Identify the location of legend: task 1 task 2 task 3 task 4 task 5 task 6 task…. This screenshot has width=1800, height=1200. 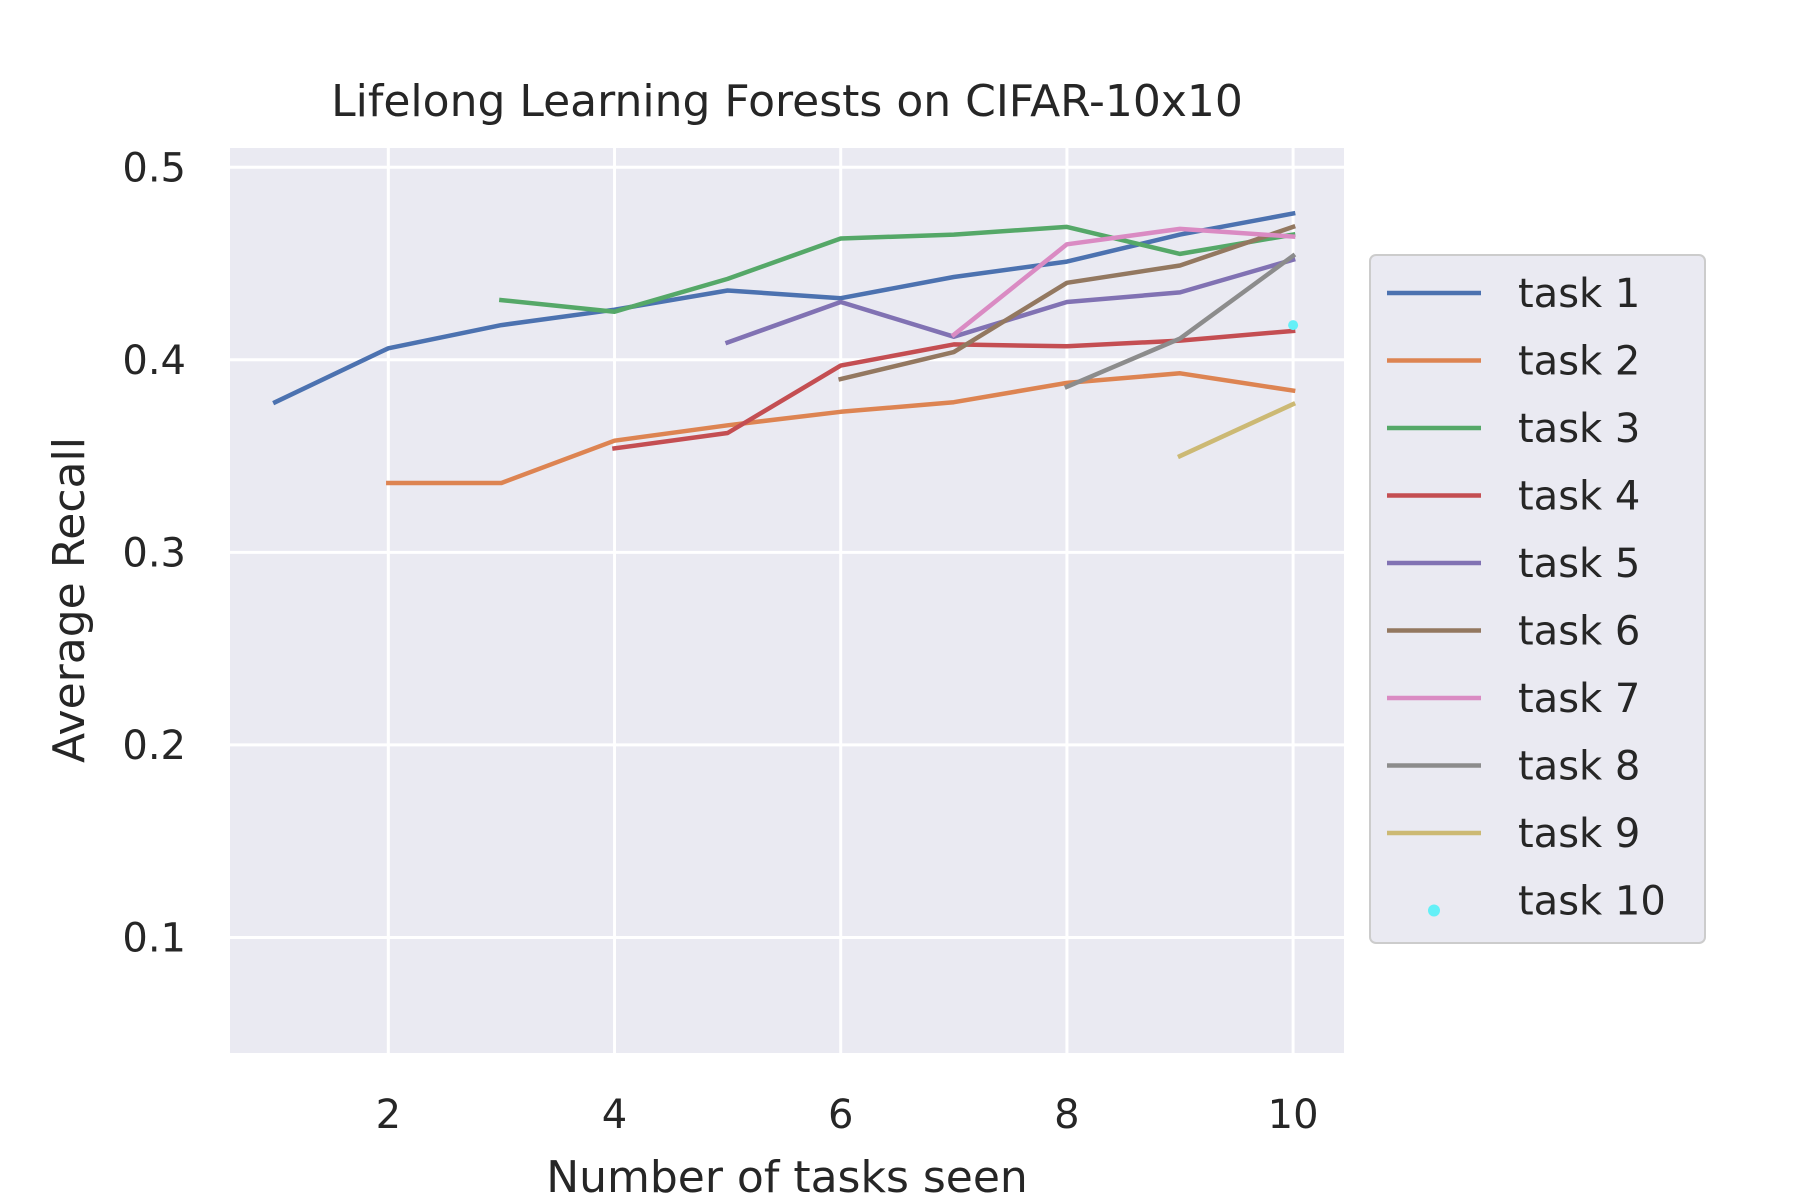
(1537, 599).